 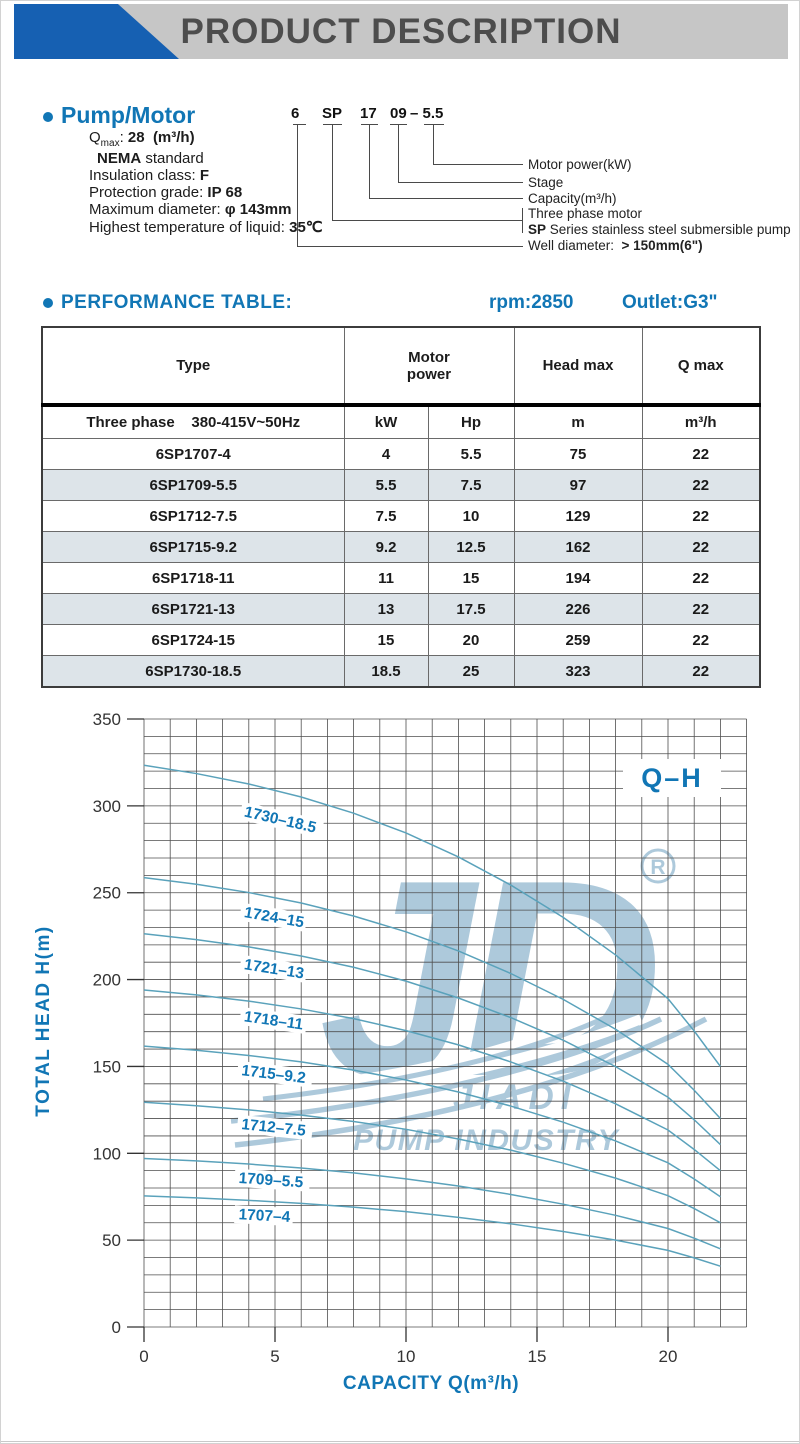 I want to click on table-cell-type: 6SP1724-15, so click(x=193, y=640).